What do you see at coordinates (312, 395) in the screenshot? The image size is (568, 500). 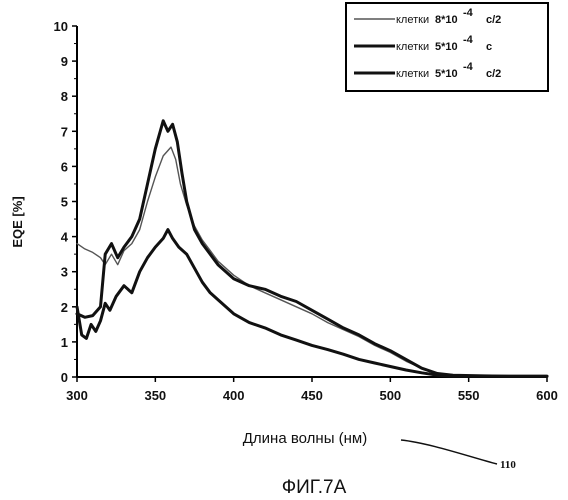 I see `x-tick-label: 450` at bounding box center [312, 395].